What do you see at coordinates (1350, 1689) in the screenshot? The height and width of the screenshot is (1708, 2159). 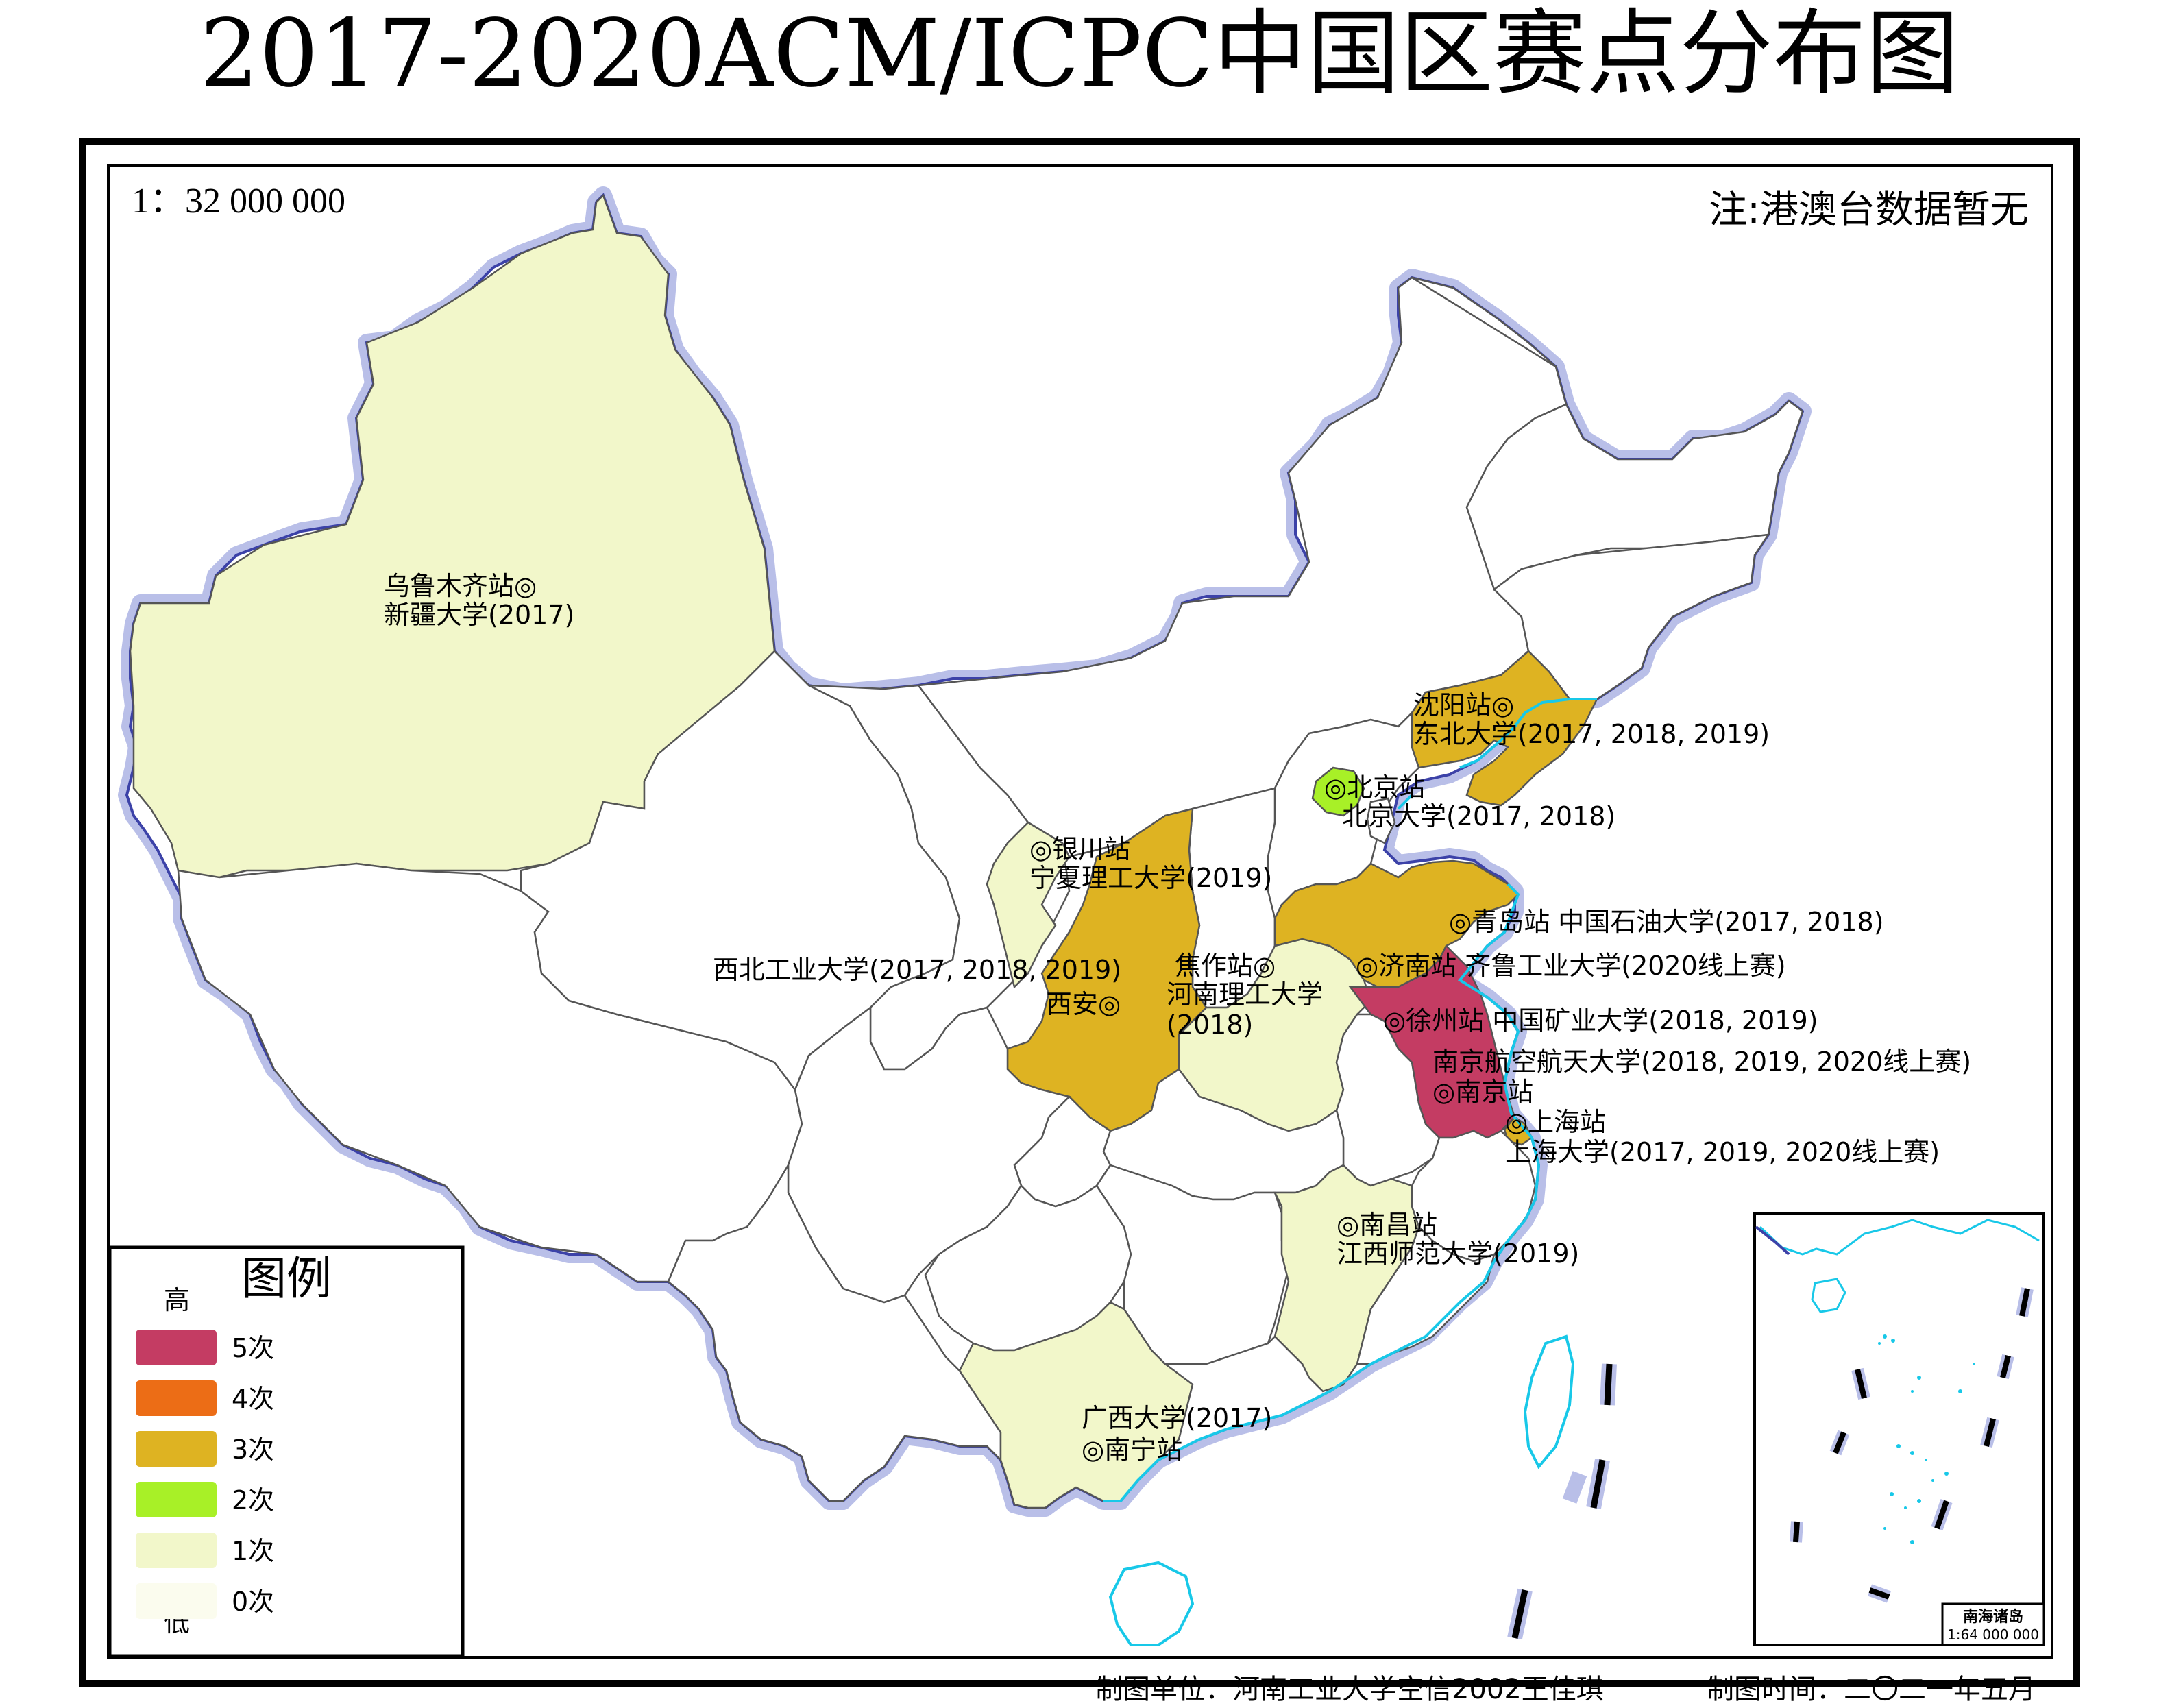 I see `footer-unit: 制图单位：河南工业大学空信2002王佳琪` at bounding box center [1350, 1689].